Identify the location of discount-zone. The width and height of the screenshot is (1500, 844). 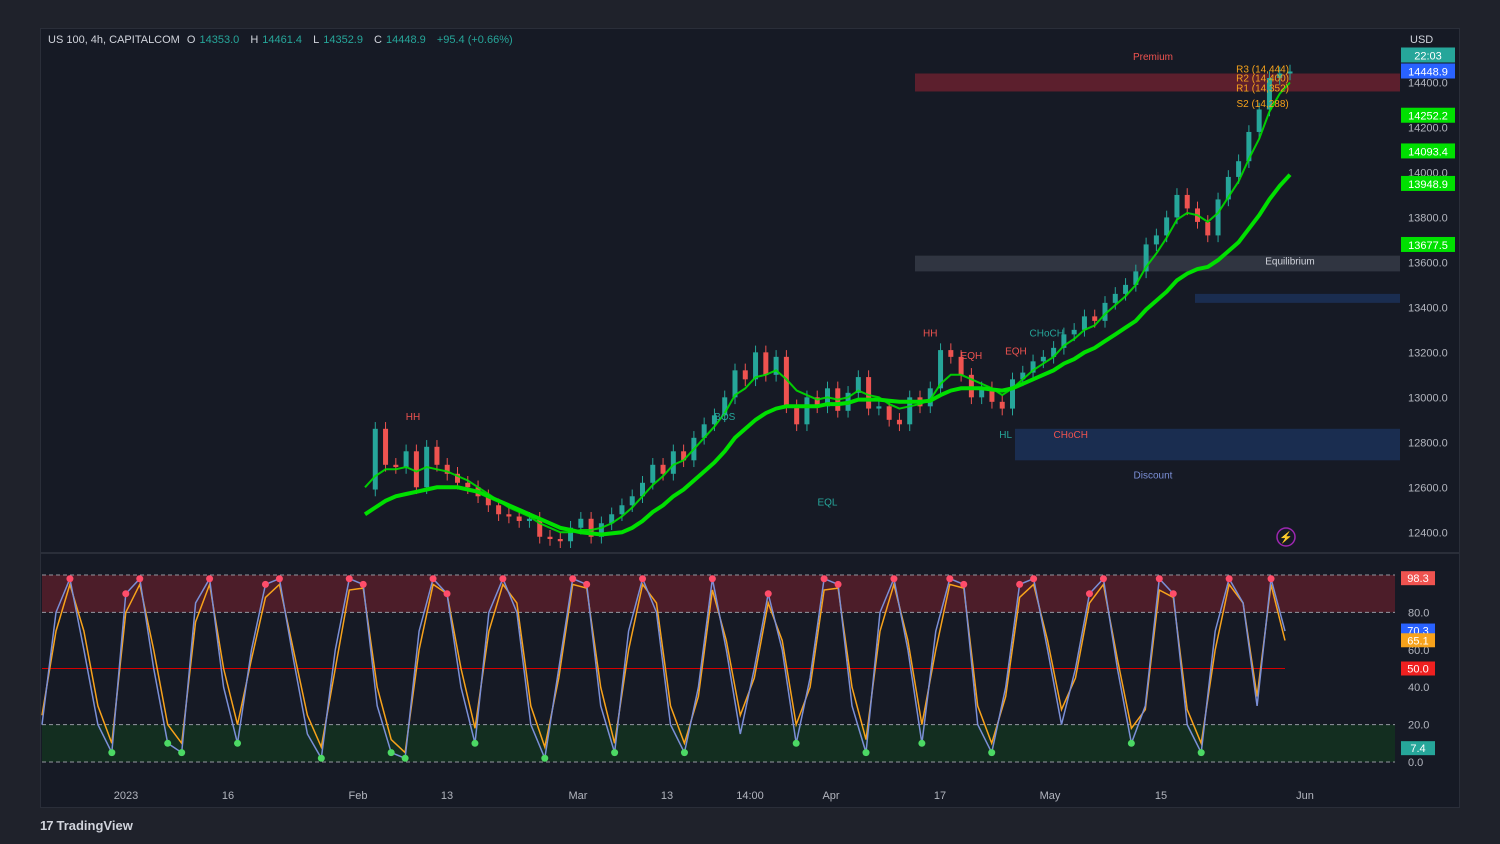
(1207, 444).